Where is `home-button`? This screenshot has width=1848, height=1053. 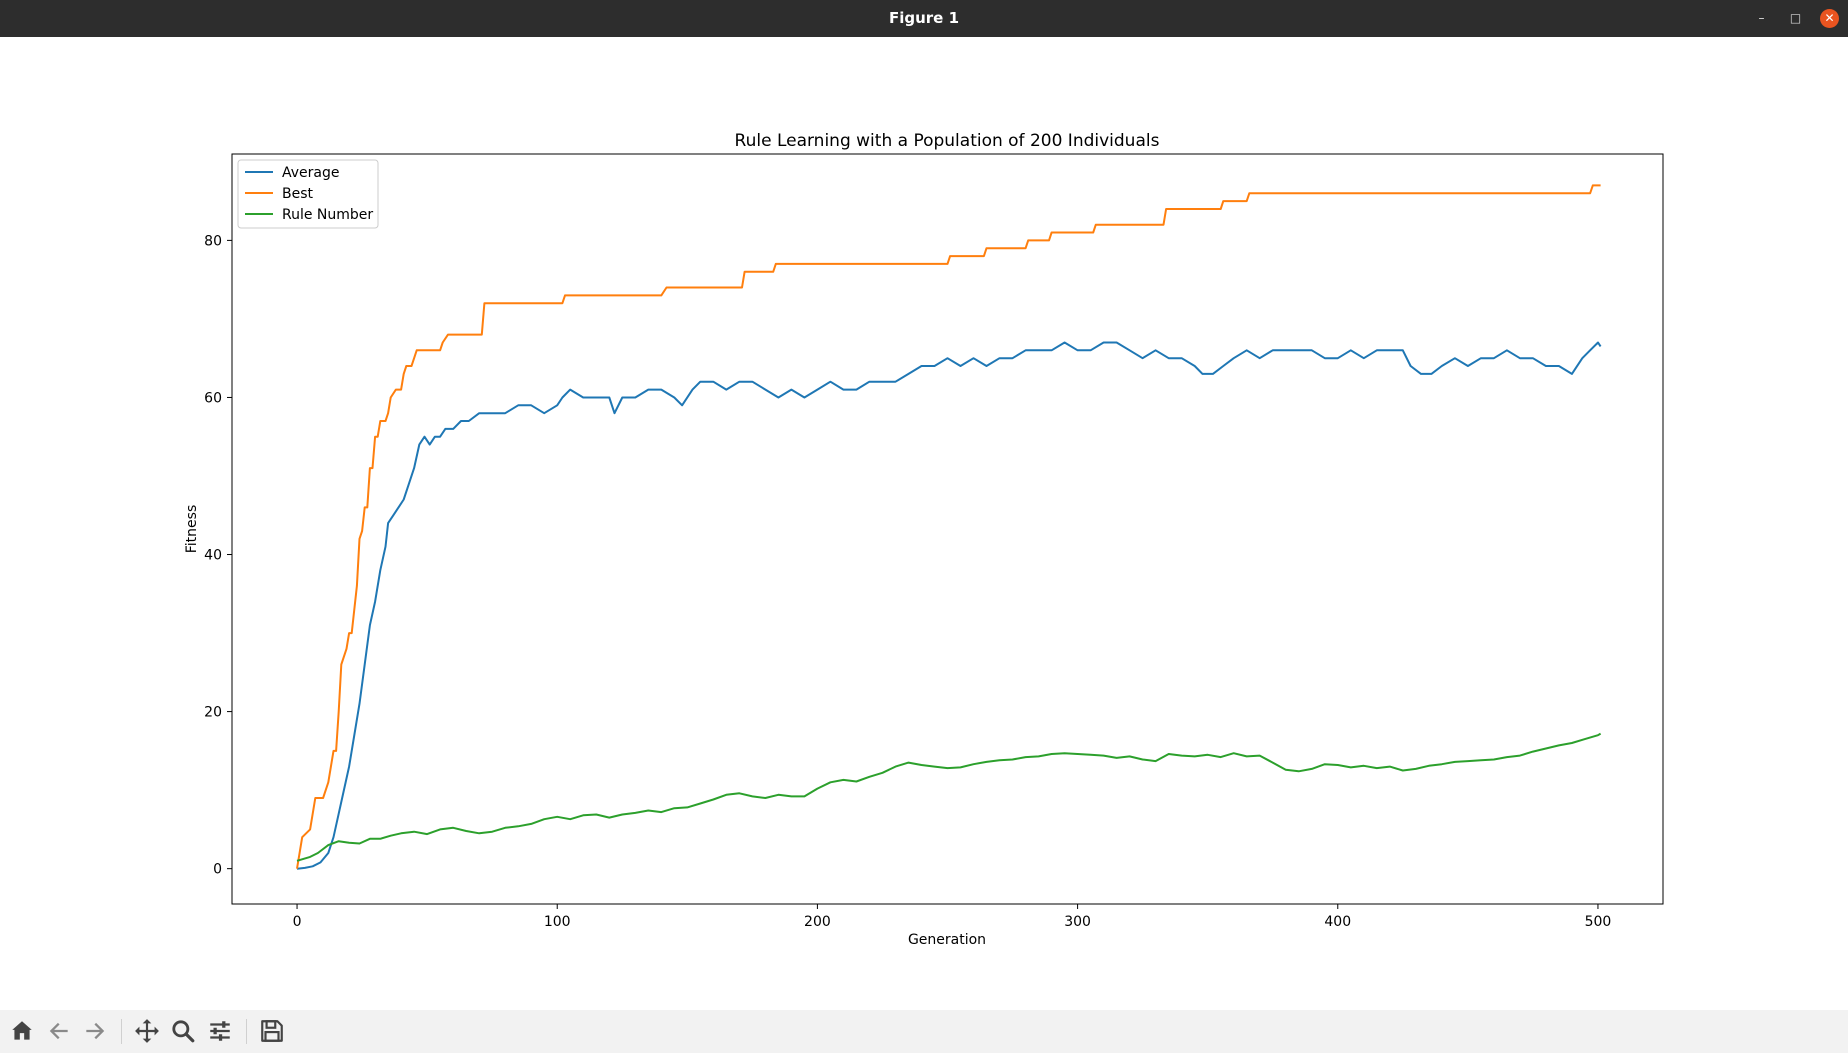
home-button is located at coordinates (22, 1031).